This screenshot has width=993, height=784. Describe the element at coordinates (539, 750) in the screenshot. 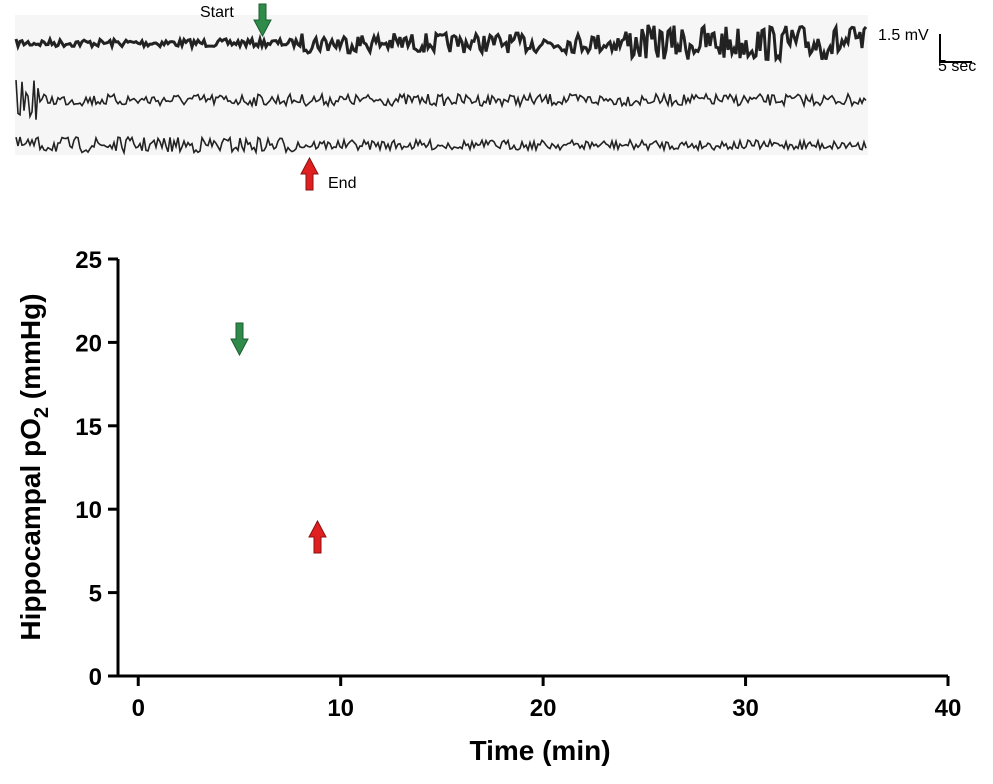

I see `x-axis-label: Time (min)` at that location.